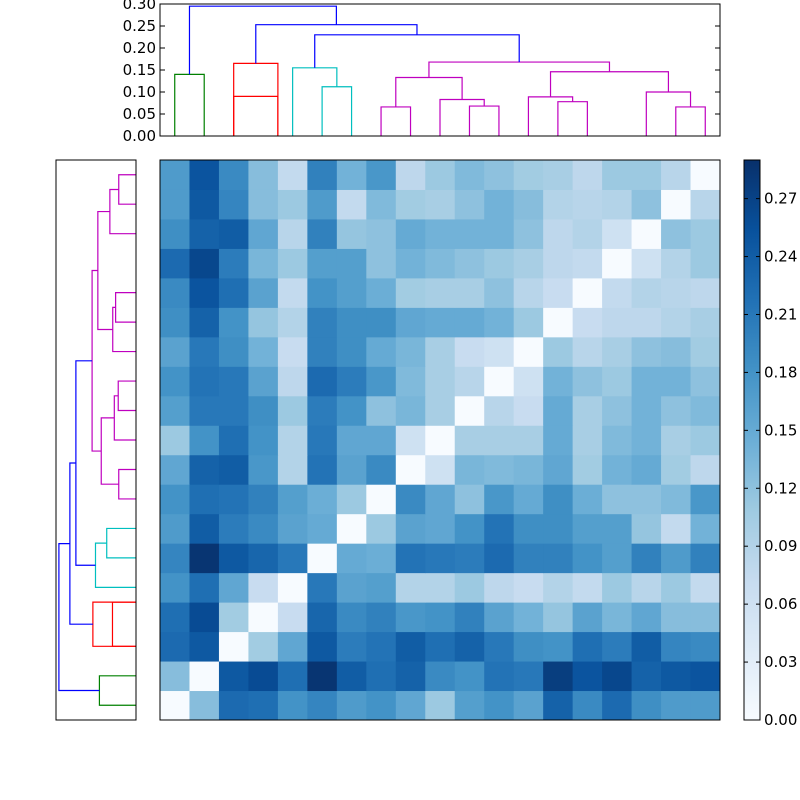 Image resolution: width=800 pixels, height=800 pixels. Describe the element at coordinates (79, 617) in the screenshot. I see `left-dendrogram-link` at that location.